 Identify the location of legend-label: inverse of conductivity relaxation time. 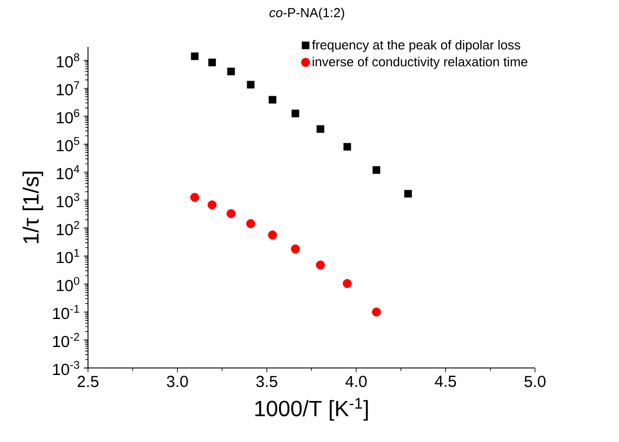
(420, 62).